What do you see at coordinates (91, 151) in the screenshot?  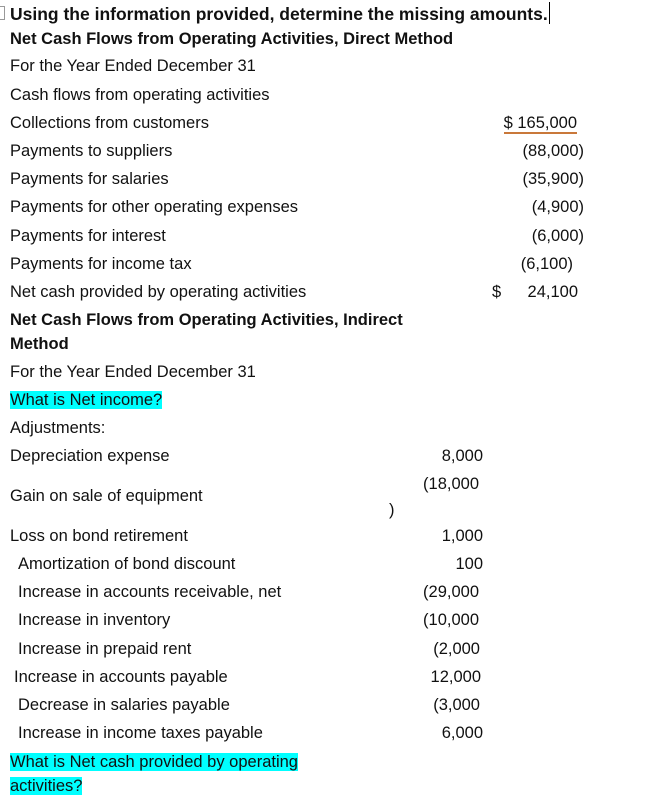 I see `direct-row-label: Payments to suppliers` at bounding box center [91, 151].